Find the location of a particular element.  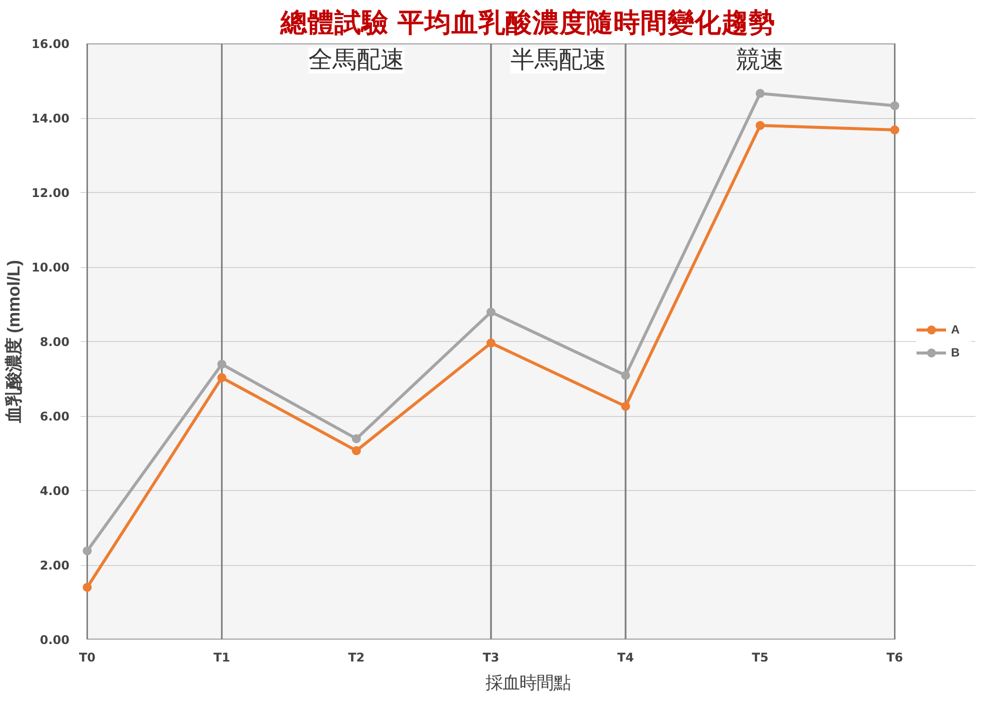

band-label: 半馬配速 is located at coordinates (558, 61).